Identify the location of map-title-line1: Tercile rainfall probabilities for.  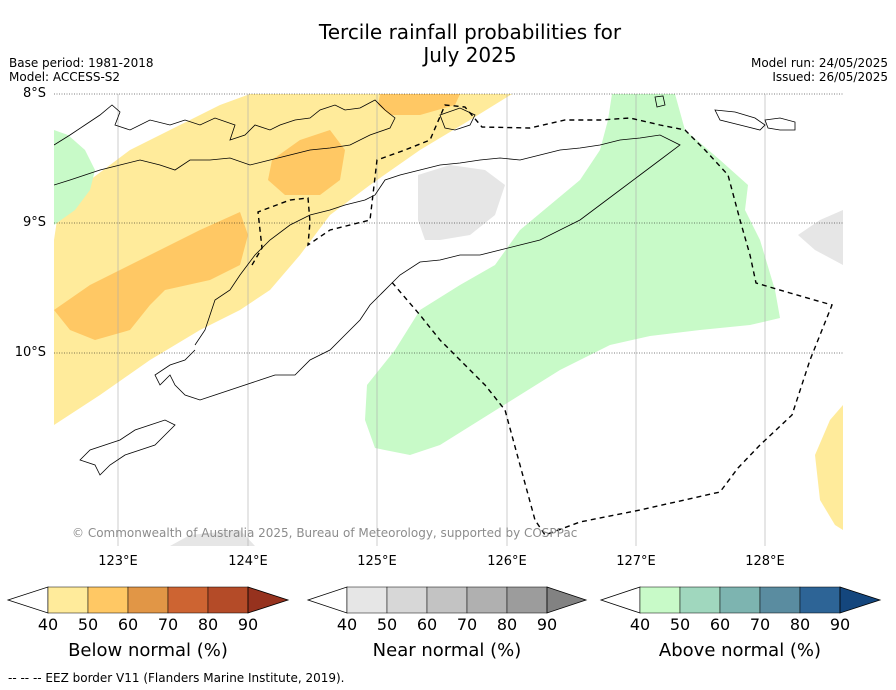
(470, 32).